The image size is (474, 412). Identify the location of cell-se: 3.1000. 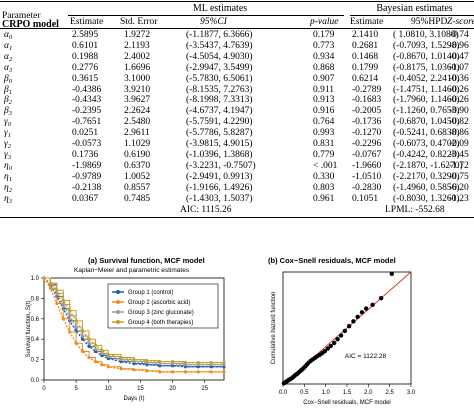
(137, 78).